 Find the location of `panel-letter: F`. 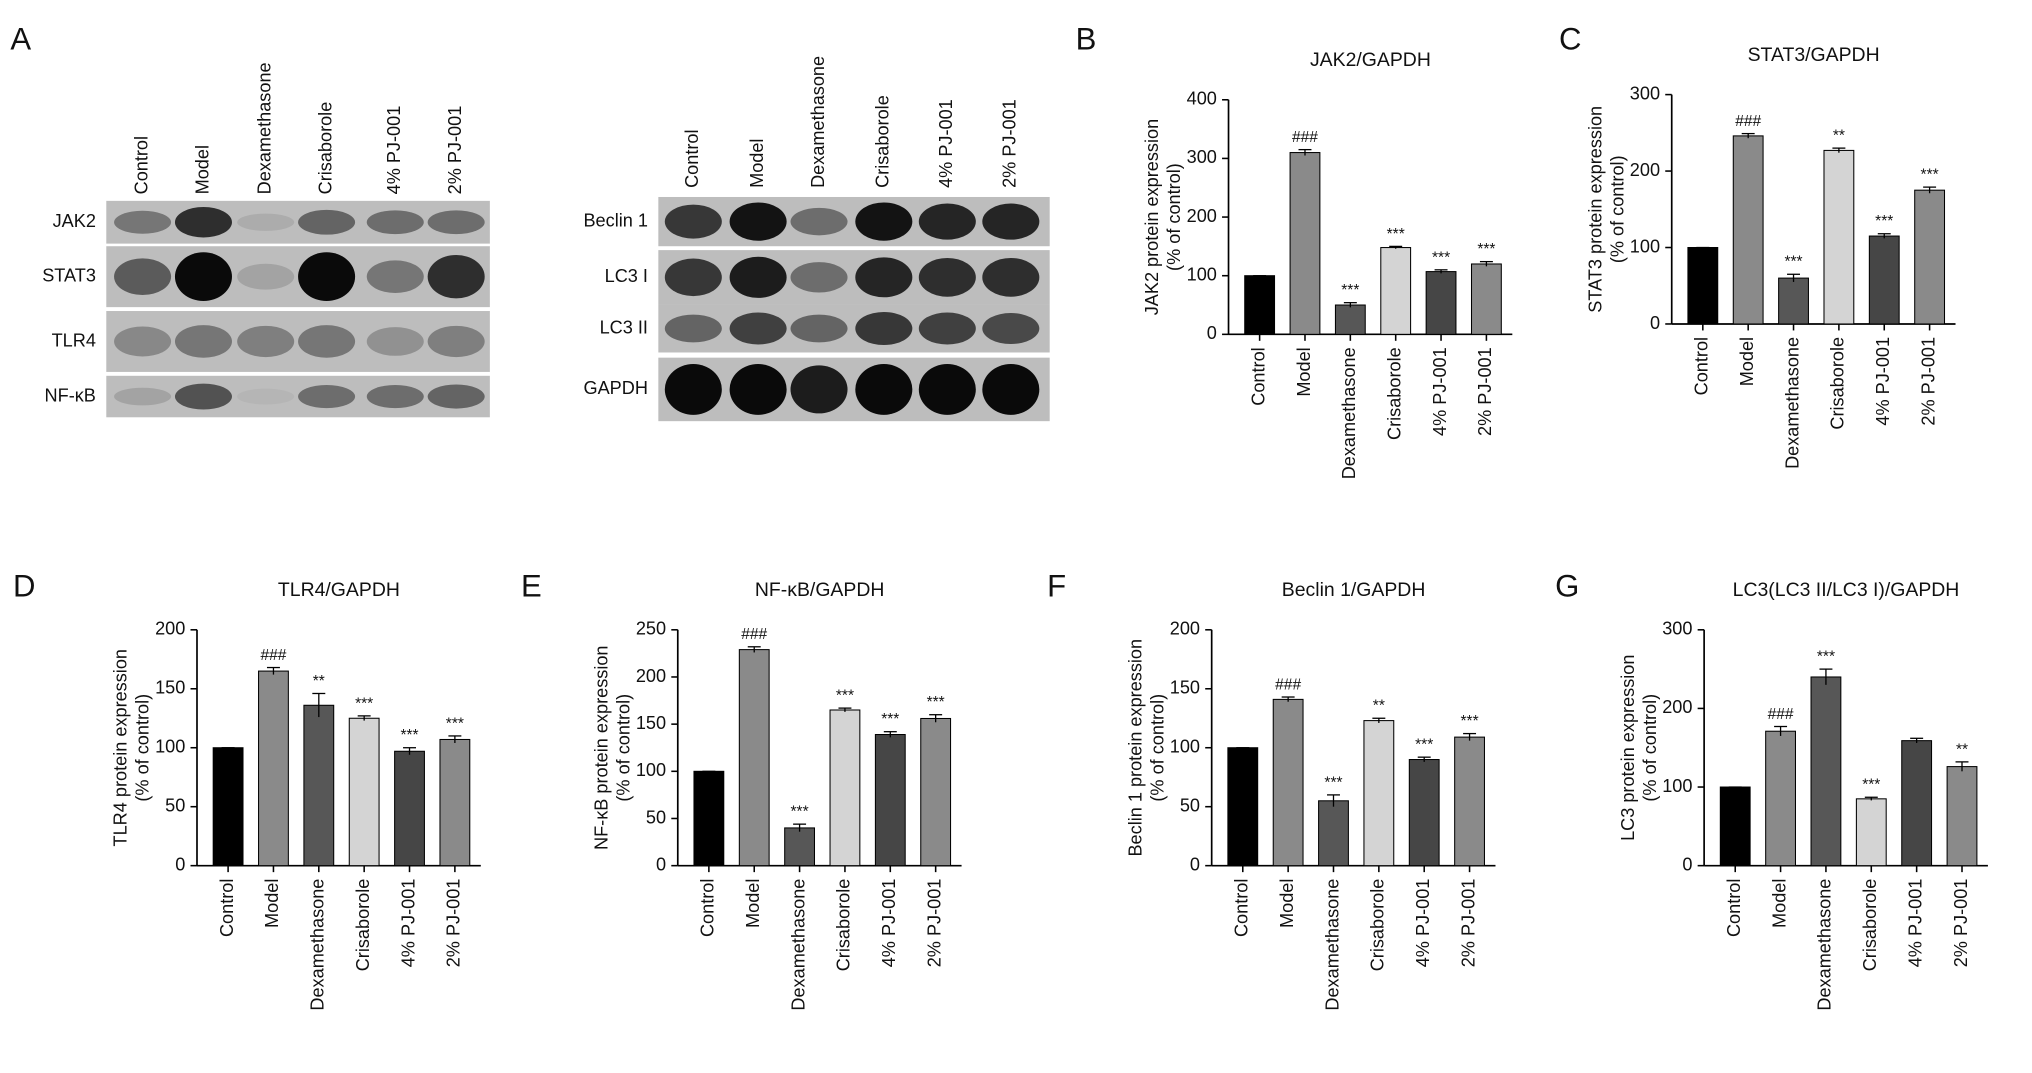

panel-letter: F is located at coordinates (1056, 586).